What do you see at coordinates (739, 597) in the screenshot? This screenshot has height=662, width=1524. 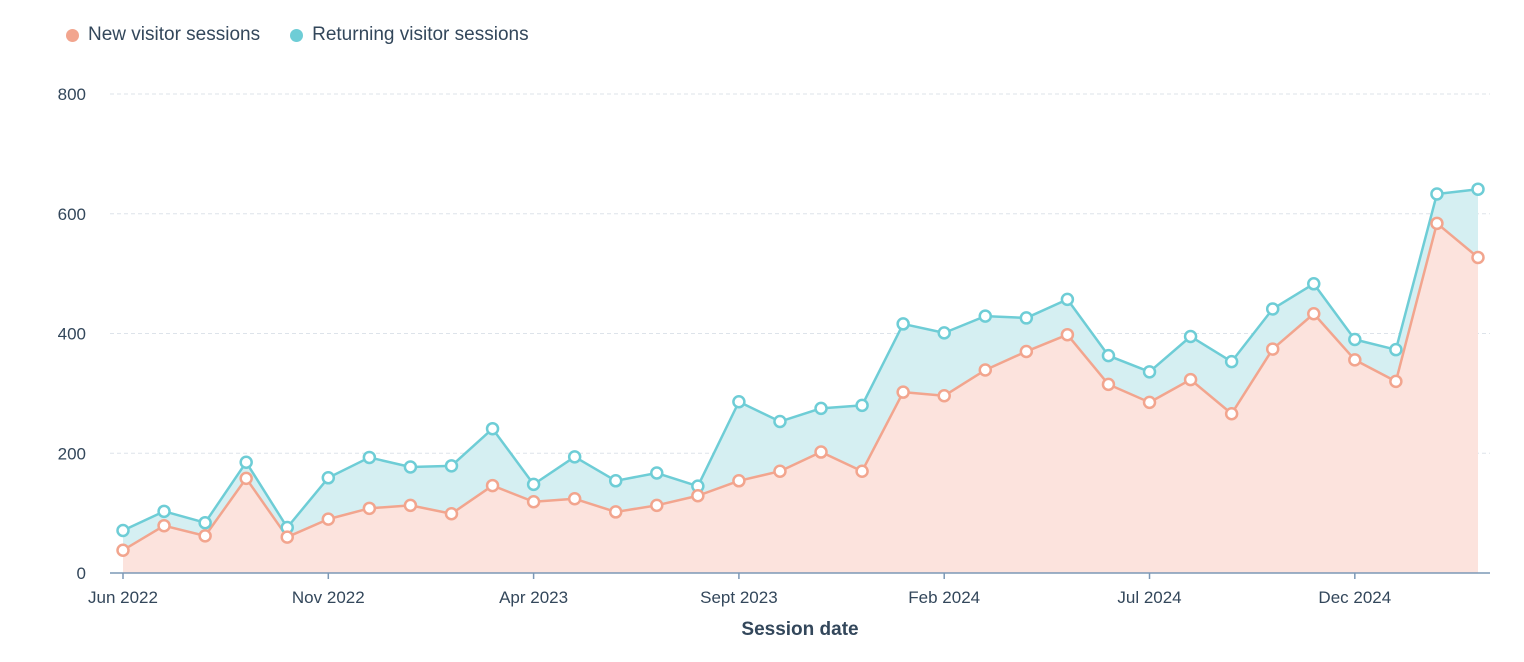 I see `x-tick-label: Sept 2023` at bounding box center [739, 597].